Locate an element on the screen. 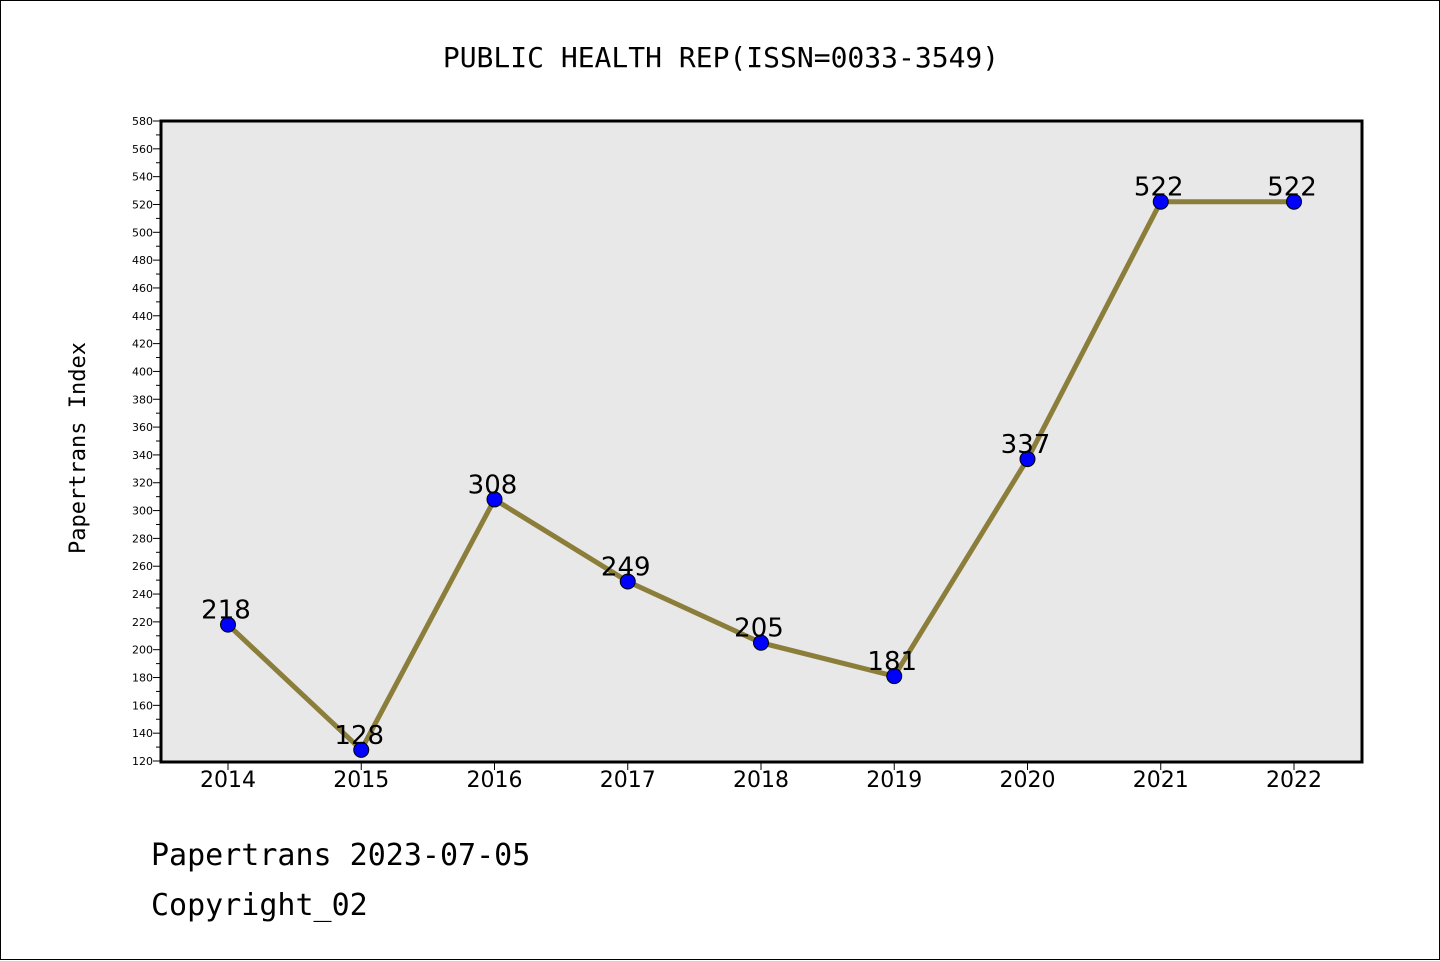  y-tick-label: 560 is located at coordinates (142, 149).